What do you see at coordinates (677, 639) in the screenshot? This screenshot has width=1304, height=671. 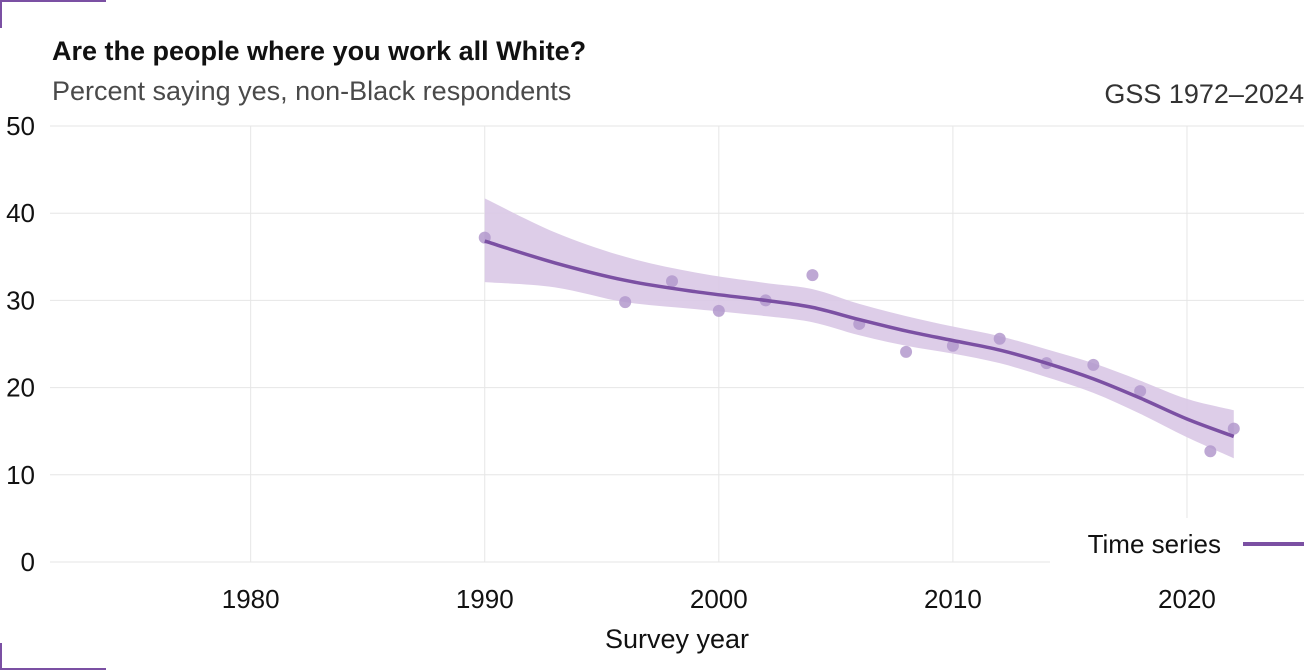 I see `x-axis-label: Survey year` at bounding box center [677, 639].